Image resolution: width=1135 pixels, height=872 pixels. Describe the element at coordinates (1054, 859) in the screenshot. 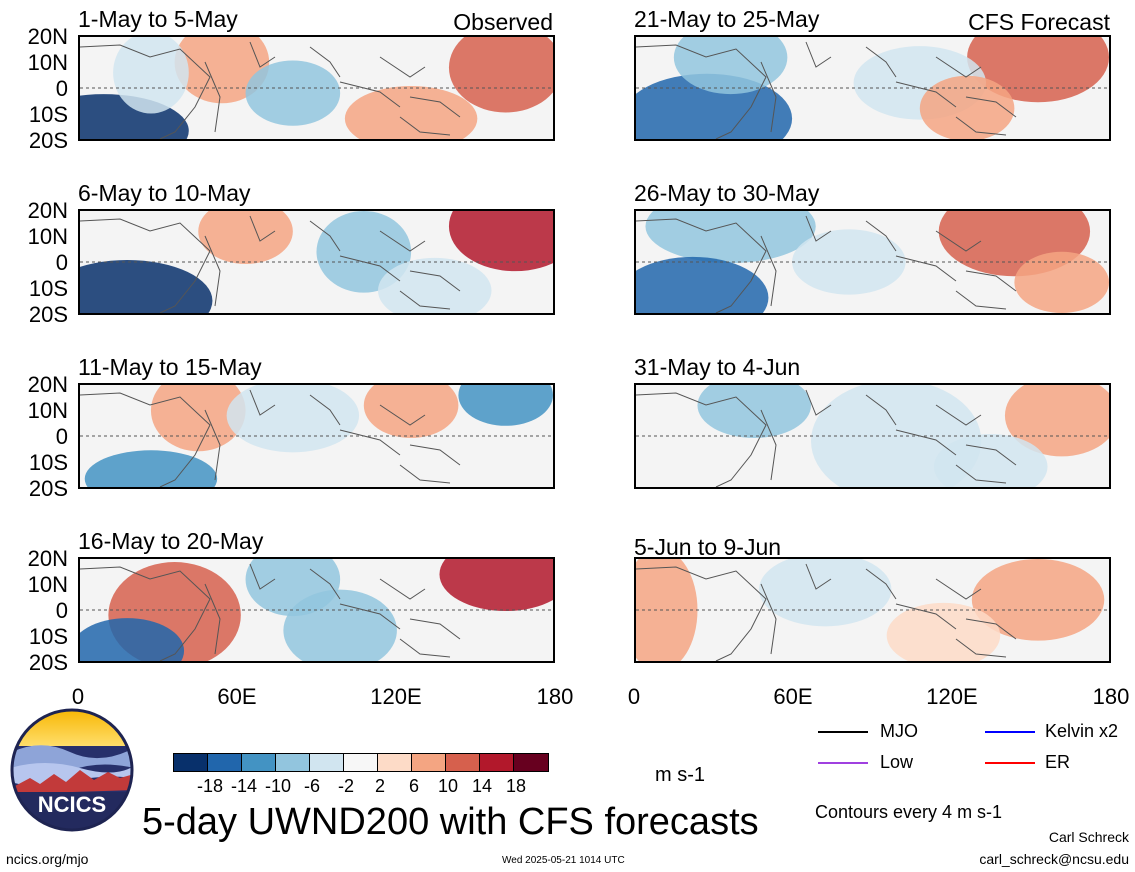

I see `footer-email: carl_schreck@ncsu.edu` at that location.